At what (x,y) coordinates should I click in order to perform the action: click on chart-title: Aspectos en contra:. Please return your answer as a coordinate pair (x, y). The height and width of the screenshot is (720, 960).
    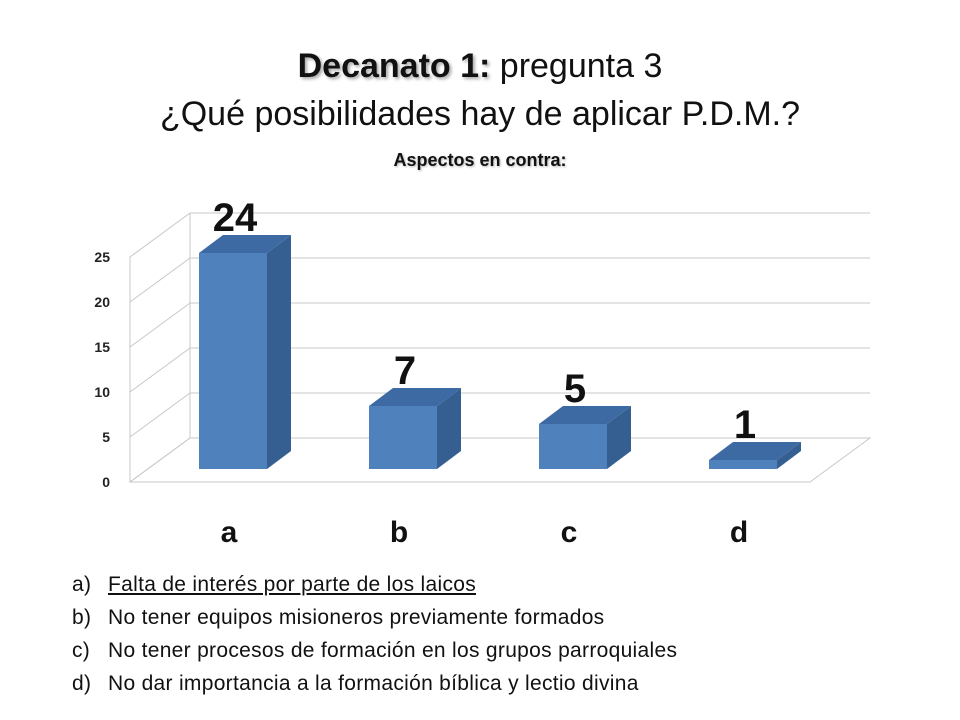
    Looking at the image, I should click on (480, 160).